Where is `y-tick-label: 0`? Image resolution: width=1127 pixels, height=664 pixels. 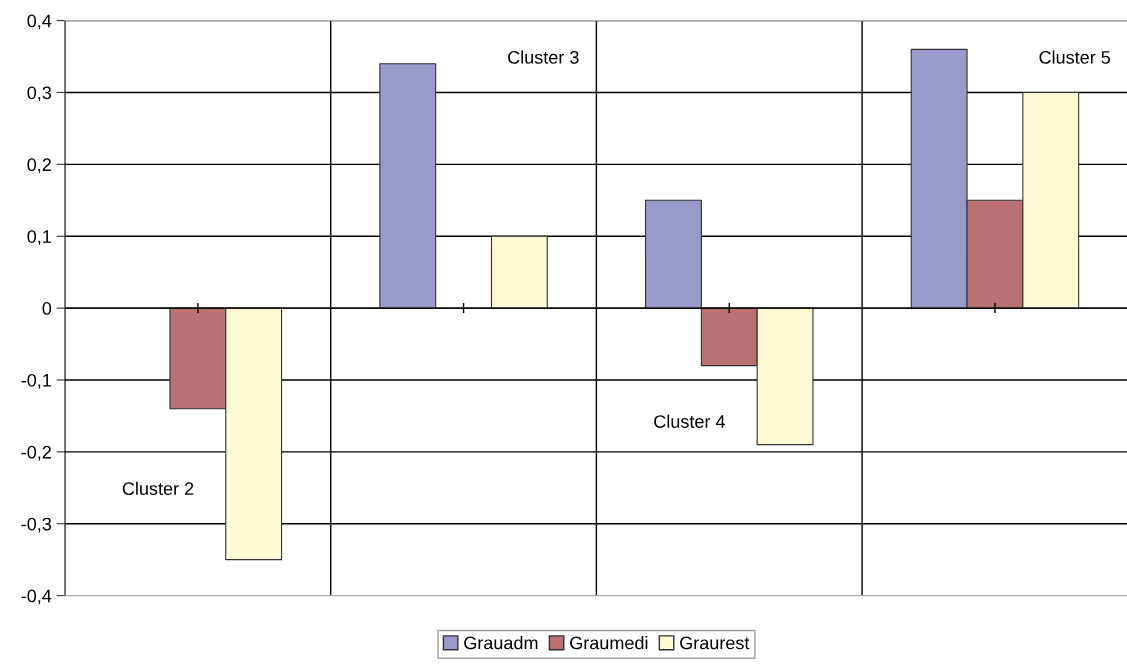
y-tick-label: 0 is located at coordinates (47, 308).